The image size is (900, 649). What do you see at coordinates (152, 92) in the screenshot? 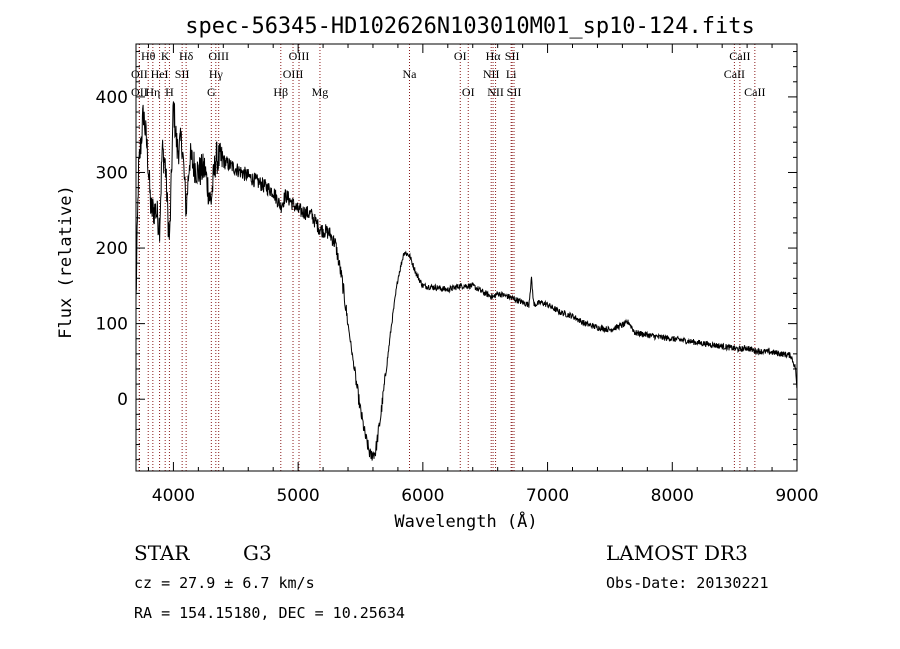
I see `spectral-line-label: Hη` at bounding box center [152, 92].